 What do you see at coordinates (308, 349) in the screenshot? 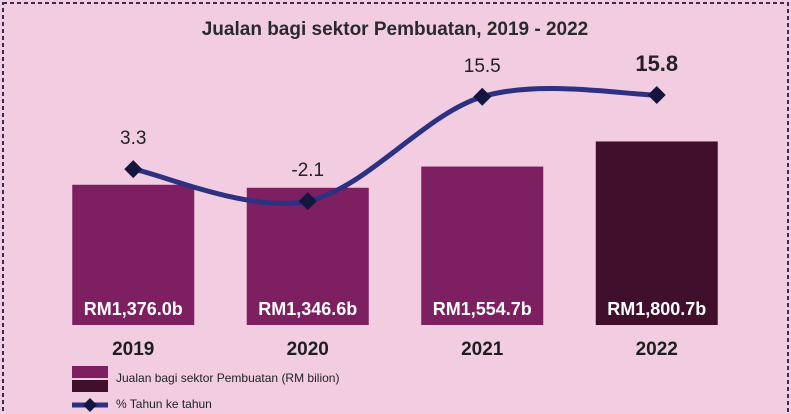
I see `x-tick-label: 2020` at bounding box center [308, 349].